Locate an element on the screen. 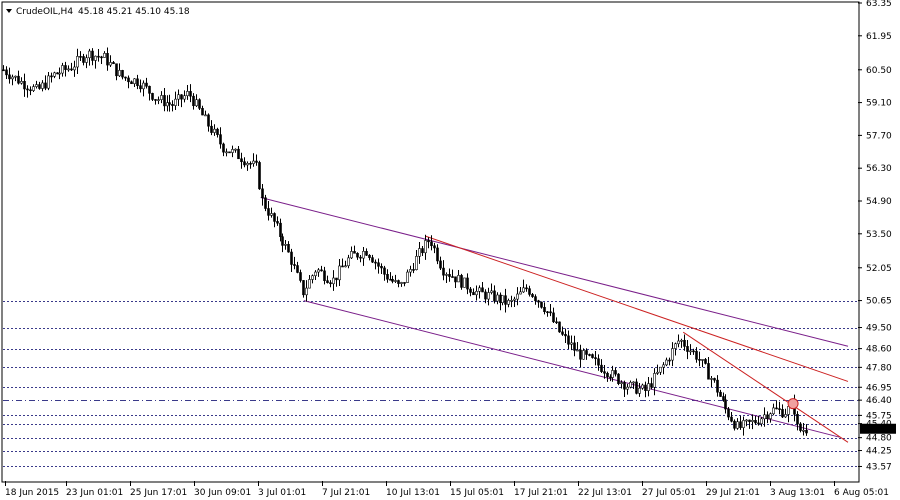  x-tick-label: 7 Jul 21:01 is located at coordinates (346, 493).